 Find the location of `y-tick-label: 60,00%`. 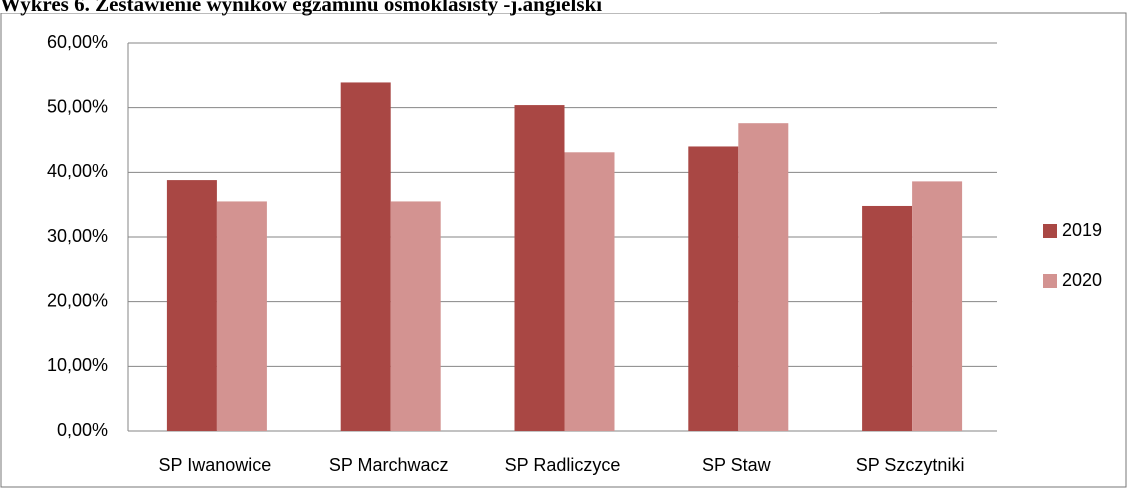

y-tick-label: 60,00% is located at coordinates (77, 42).